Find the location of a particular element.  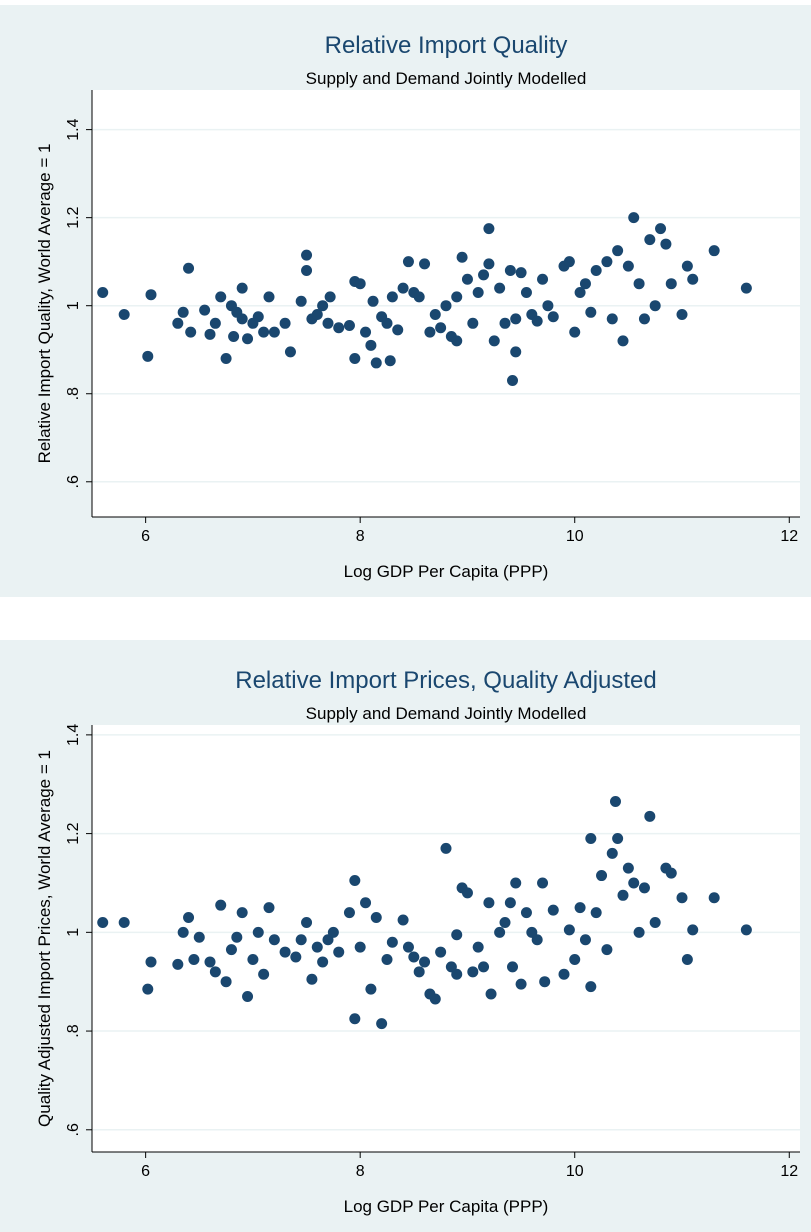

y-tick-label: 1 is located at coordinates (73, 932).